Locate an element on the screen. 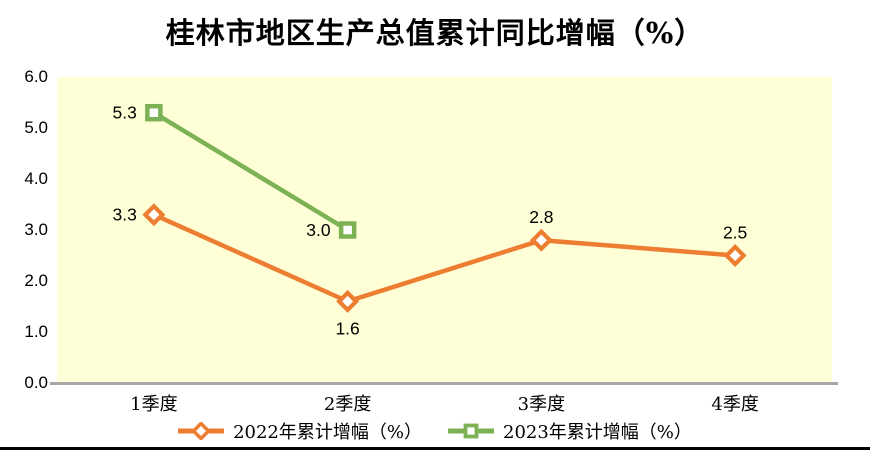  legend-label: 2023年累计增幅（%） is located at coordinates (597, 432).